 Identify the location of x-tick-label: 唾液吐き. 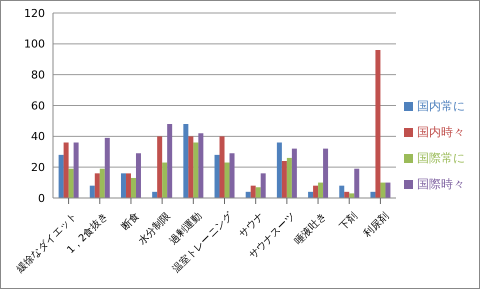
(310, 228).